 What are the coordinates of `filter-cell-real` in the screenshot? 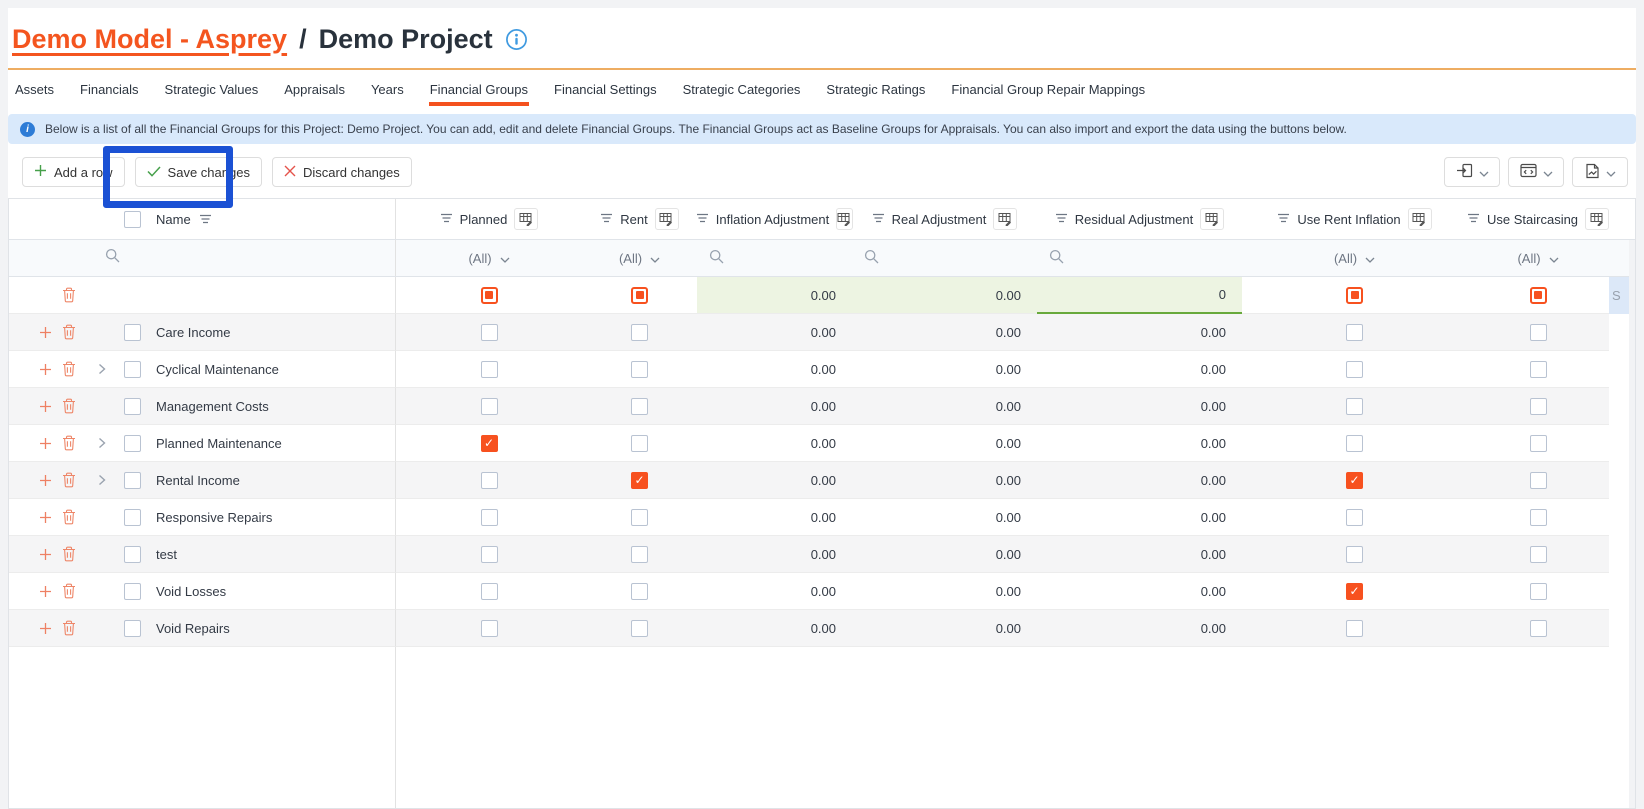 It's located at (944, 258).